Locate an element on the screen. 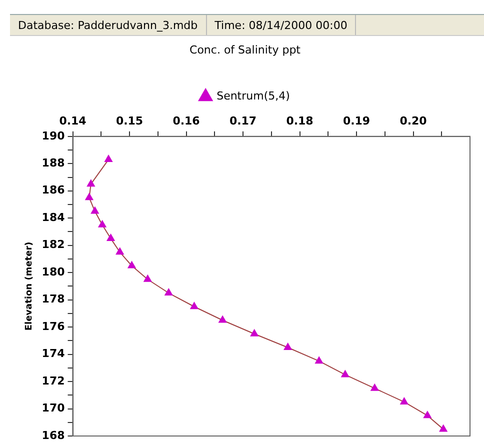 Image resolution: width=484 pixels, height=448 pixels. chart-title: Conc. of Salinity ppt is located at coordinates (246, 49).